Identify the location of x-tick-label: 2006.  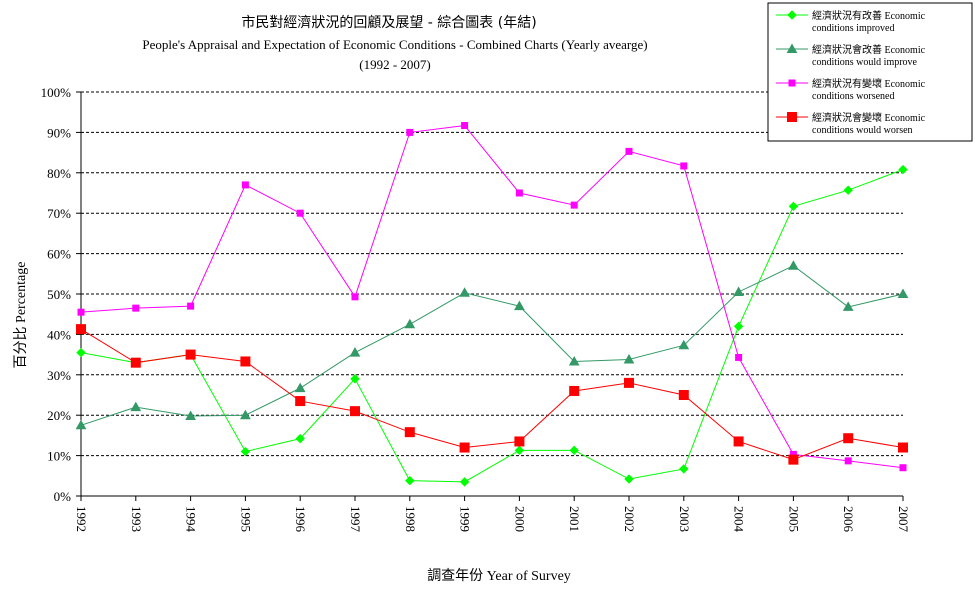
(848, 519).